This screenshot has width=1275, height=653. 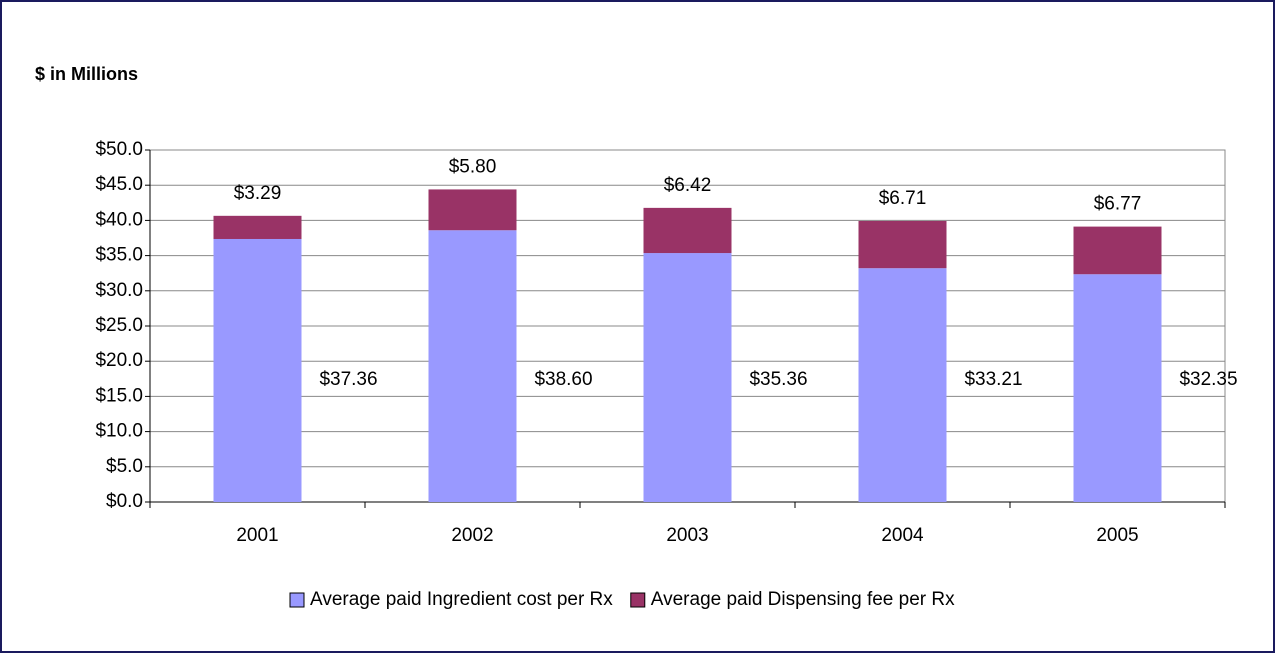 What do you see at coordinates (1118, 204) in the screenshot?
I see `data-label: $6.77` at bounding box center [1118, 204].